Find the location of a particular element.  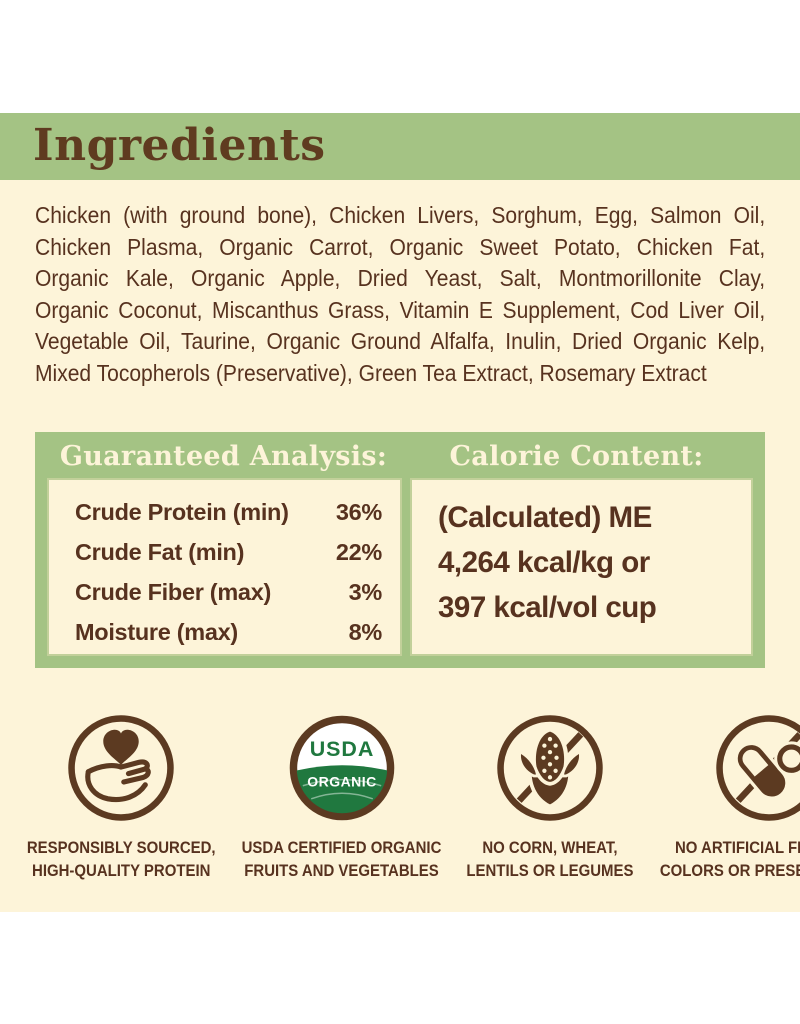

no-corn-icon is located at coordinates (550, 768).